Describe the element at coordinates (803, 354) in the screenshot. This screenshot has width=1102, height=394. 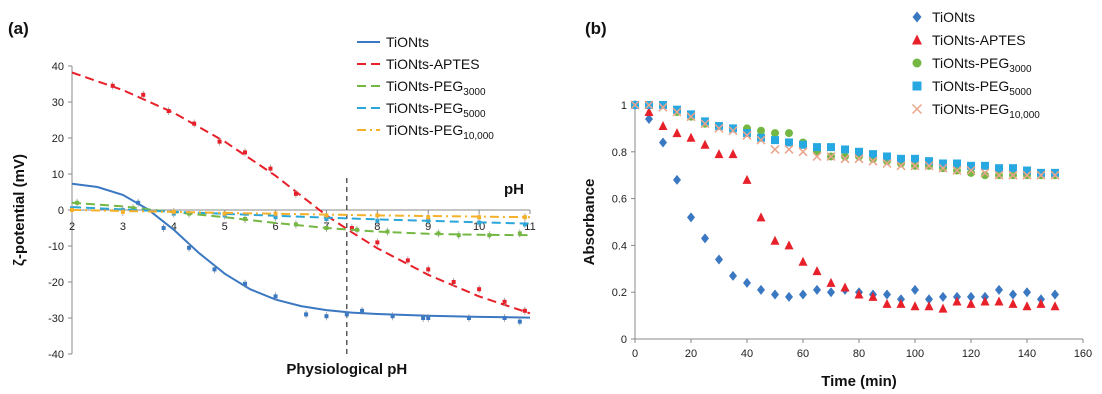
I see `x-tick-label: 60` at that location.